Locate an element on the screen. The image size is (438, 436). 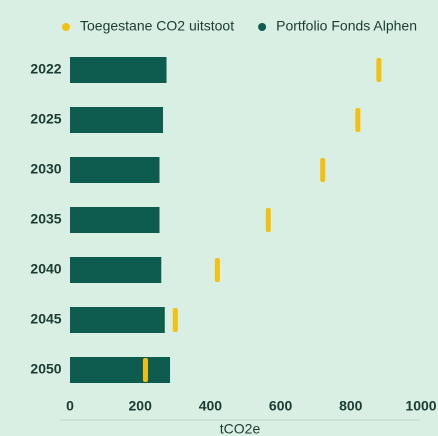
y-tick-label: 2050 is located at coordinates (45, 369).